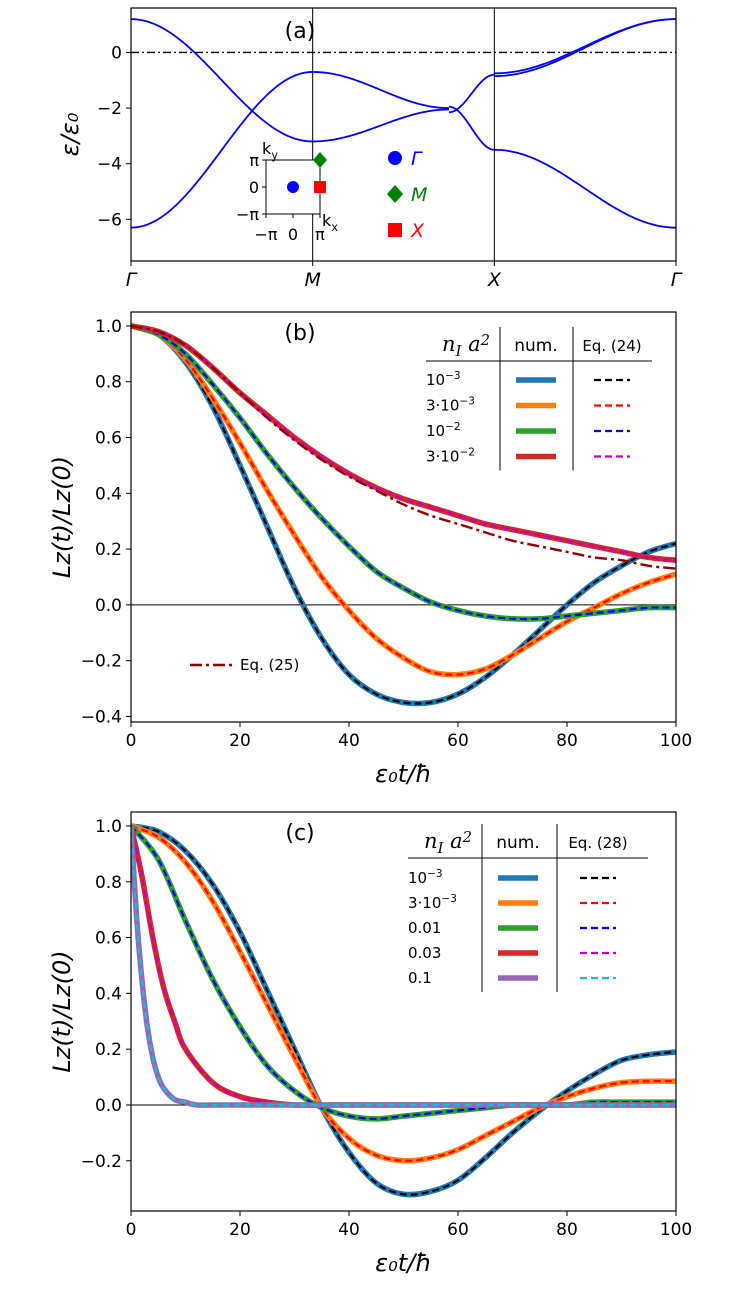  I want to click on inset-y-tick-label: 0, so click(254, 187).